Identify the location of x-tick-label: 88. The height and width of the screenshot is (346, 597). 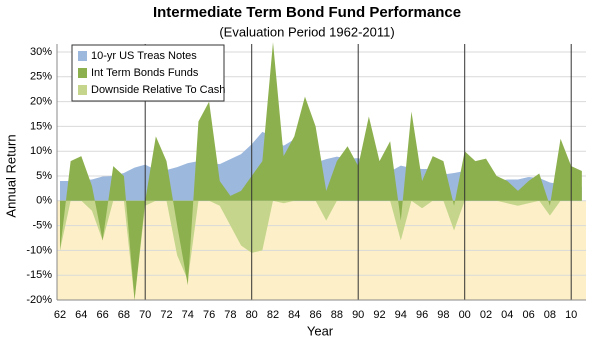
(337, 315).